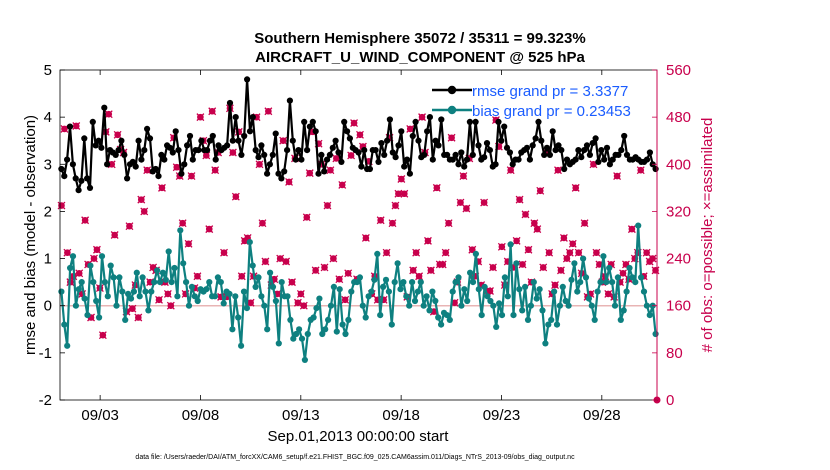  I want to click on legend-bias-marker, so click(452, 110).